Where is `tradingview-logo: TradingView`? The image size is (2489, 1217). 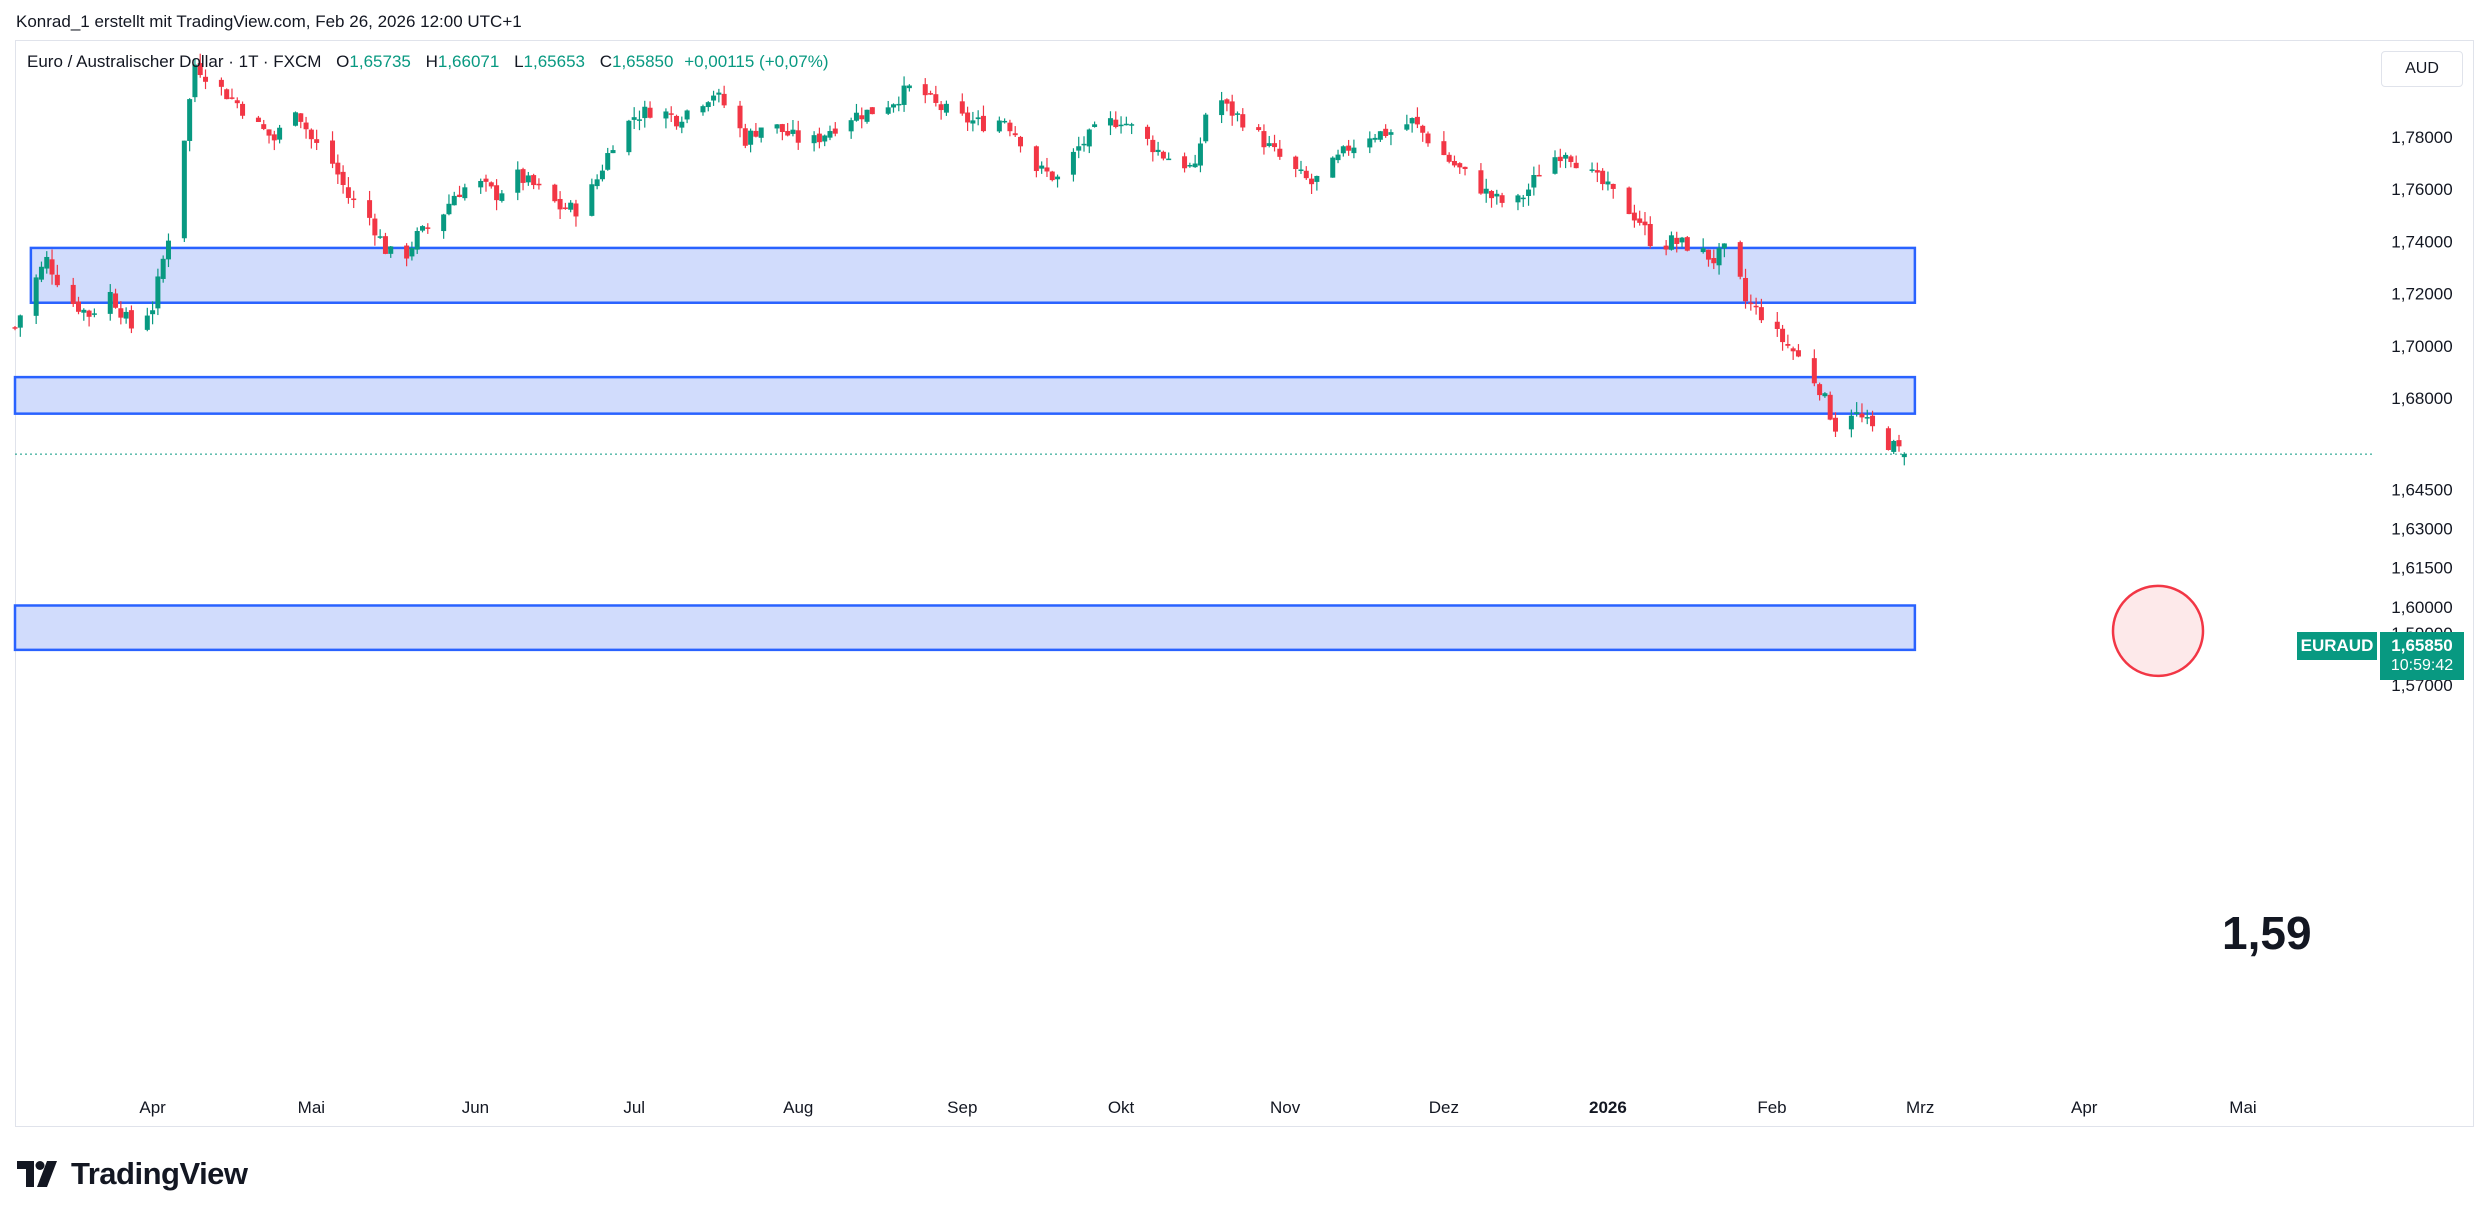
tradingview-logo: TradingView is located at coordinates (132, 1174).